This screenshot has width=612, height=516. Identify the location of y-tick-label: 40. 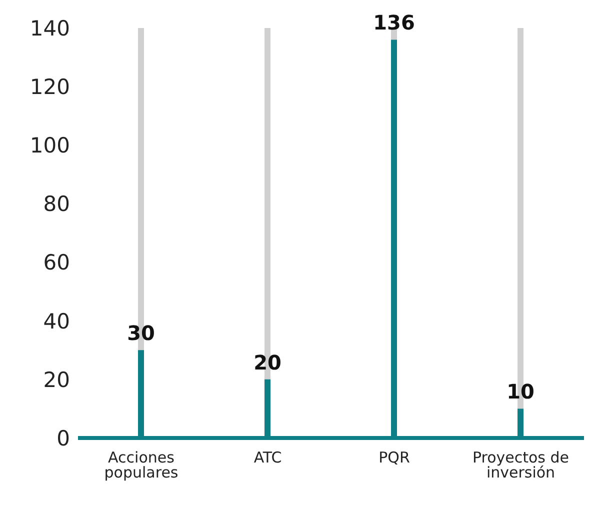
(56, 321).